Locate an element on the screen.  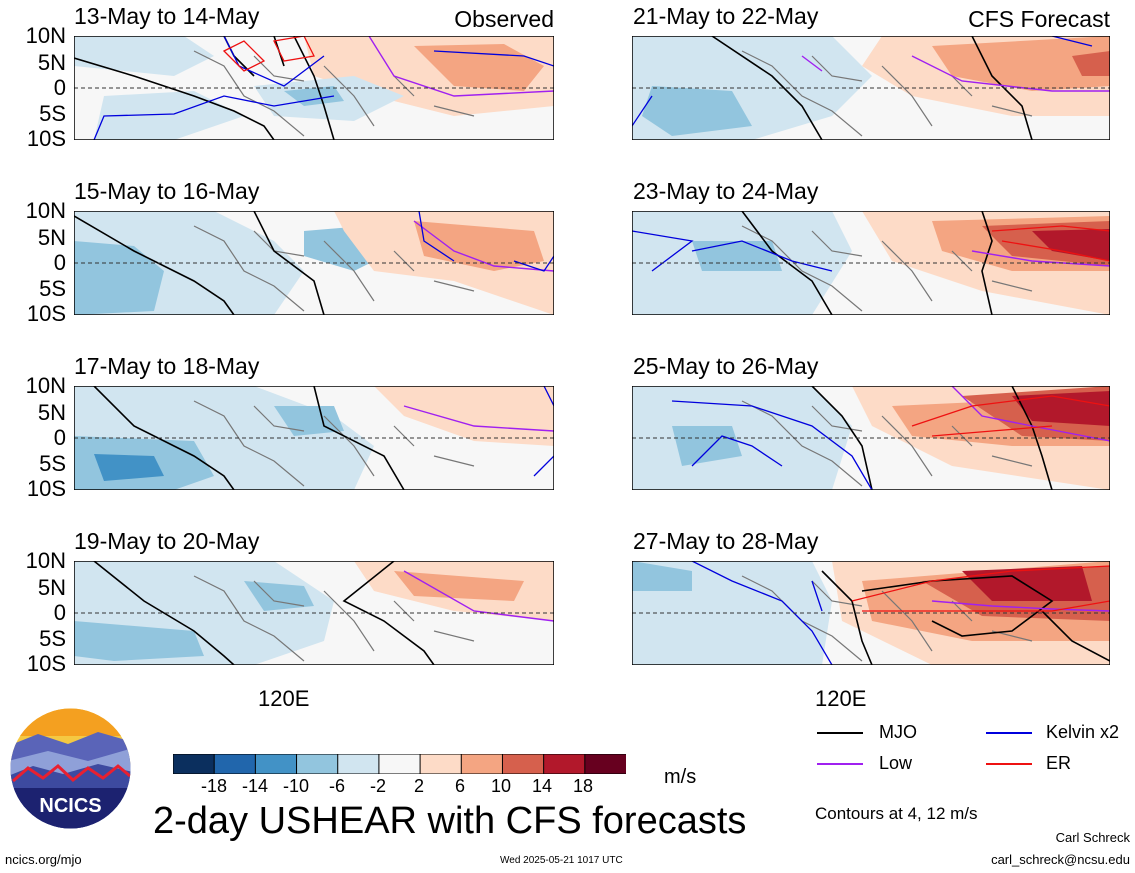
panel-title-left-2: 15-May to 16-May is located at coordinates (167, 191).